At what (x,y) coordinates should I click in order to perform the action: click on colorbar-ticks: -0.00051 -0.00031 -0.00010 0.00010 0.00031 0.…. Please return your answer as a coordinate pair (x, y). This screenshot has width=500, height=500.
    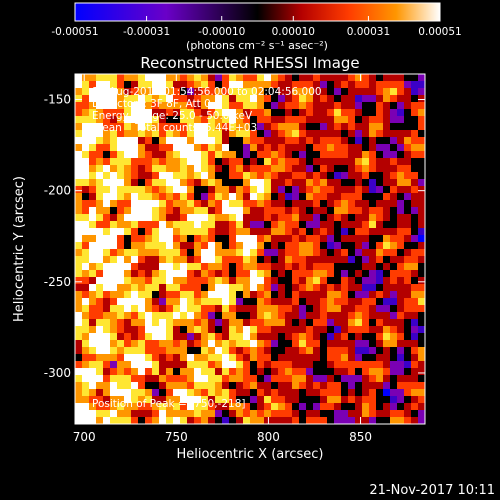
    Looking at the image, I should click on (256, 27).